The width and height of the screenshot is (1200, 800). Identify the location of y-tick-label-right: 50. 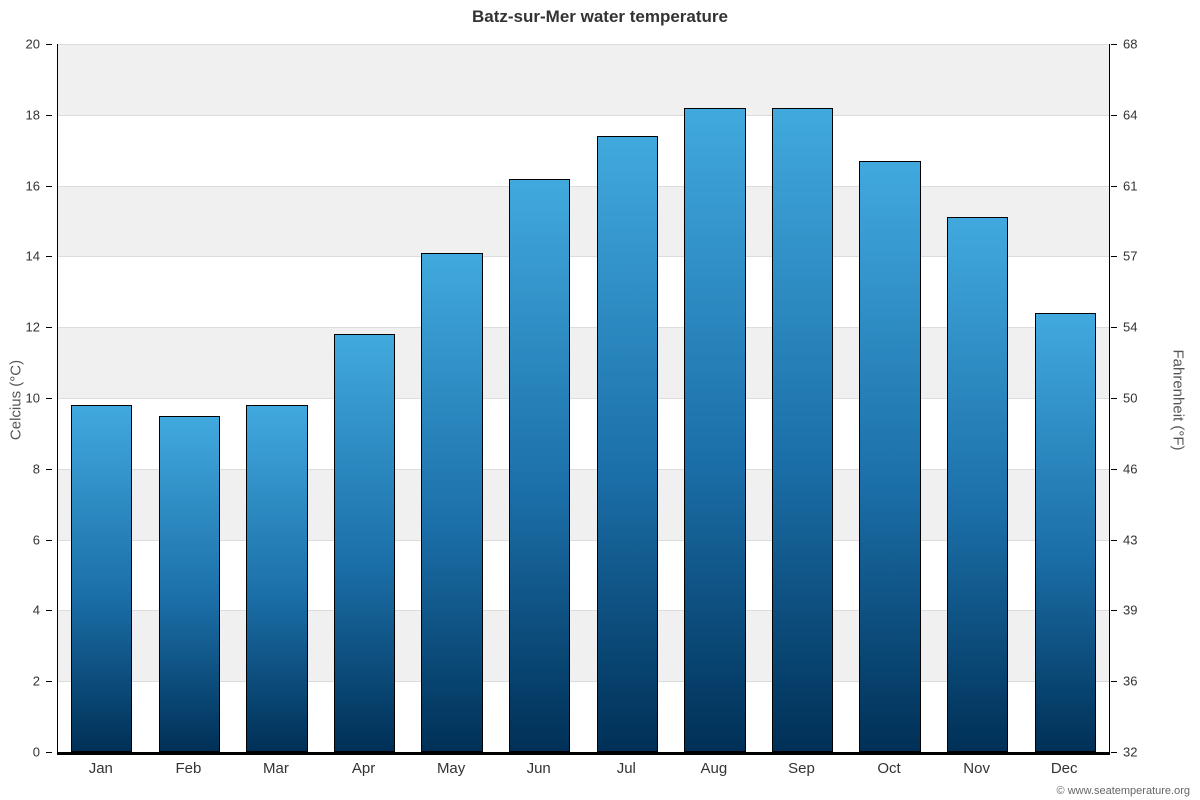
(1130, 398).